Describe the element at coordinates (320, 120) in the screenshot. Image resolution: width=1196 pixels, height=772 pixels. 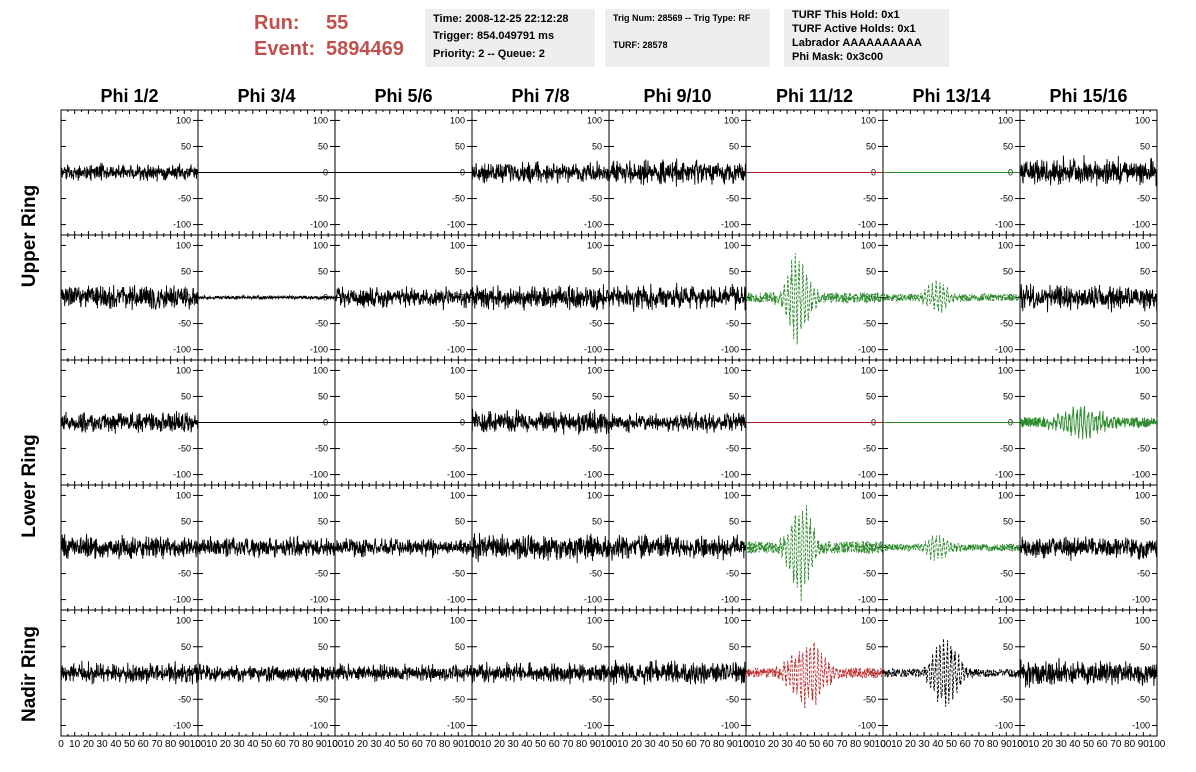
I see `y-tick-label-r0c1-4: 100` at that location.